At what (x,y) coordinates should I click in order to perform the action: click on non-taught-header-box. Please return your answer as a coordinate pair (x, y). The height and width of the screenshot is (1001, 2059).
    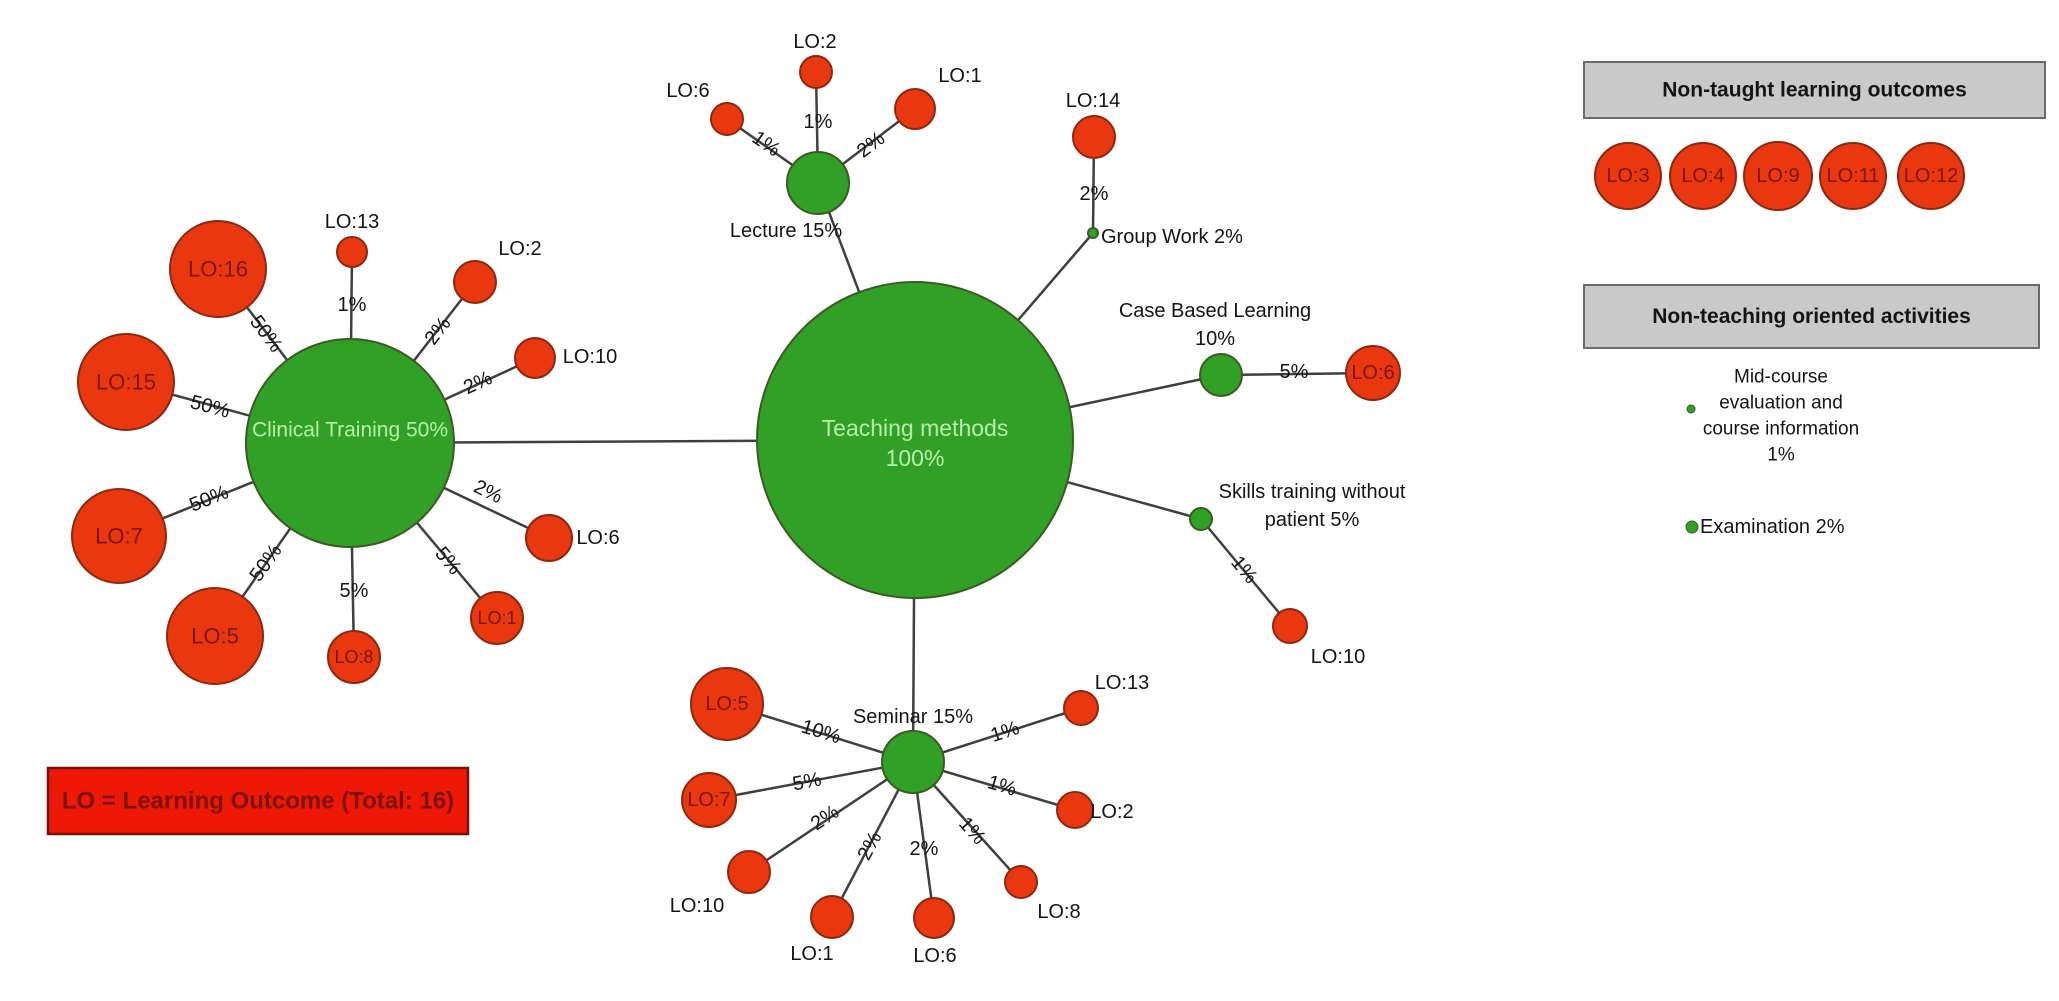
    Looking at the image, I should click on (1814, 90).